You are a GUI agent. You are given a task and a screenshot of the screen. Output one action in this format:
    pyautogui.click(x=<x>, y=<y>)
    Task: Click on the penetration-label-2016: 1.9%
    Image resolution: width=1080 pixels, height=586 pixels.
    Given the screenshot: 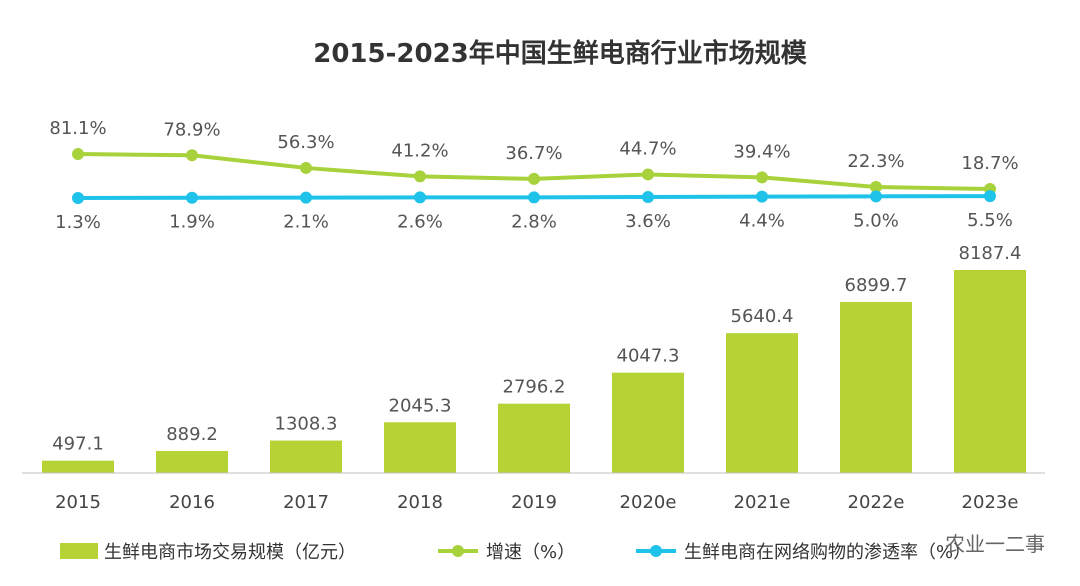 What is the action you would take?
    pyautogui.click(x=192, y=222)
    